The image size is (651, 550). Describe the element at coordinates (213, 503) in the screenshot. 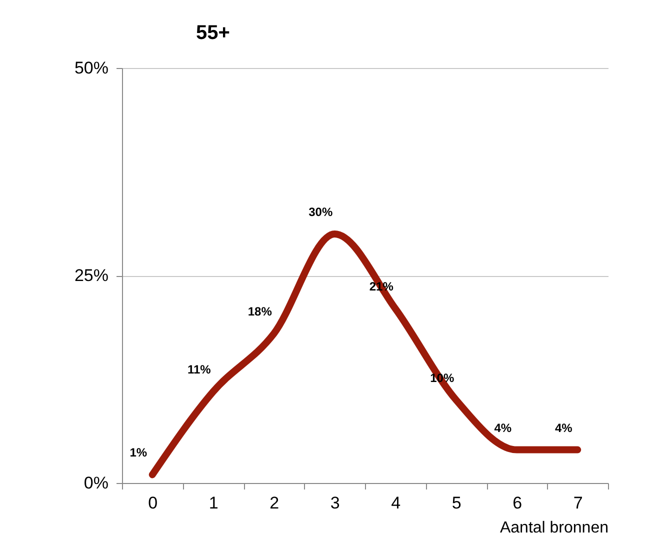

I see `x-tick-label: 1` at that location.